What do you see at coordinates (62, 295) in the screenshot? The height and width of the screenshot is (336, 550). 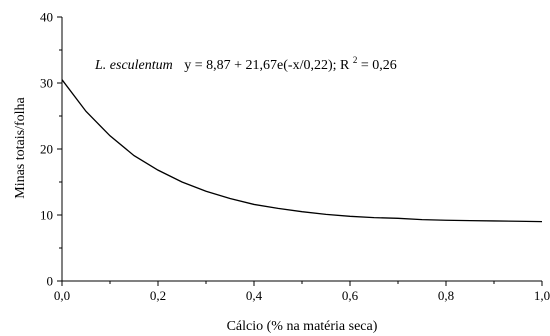 I see `x-tick-label: 0,0` at bounding box center [62, 295].